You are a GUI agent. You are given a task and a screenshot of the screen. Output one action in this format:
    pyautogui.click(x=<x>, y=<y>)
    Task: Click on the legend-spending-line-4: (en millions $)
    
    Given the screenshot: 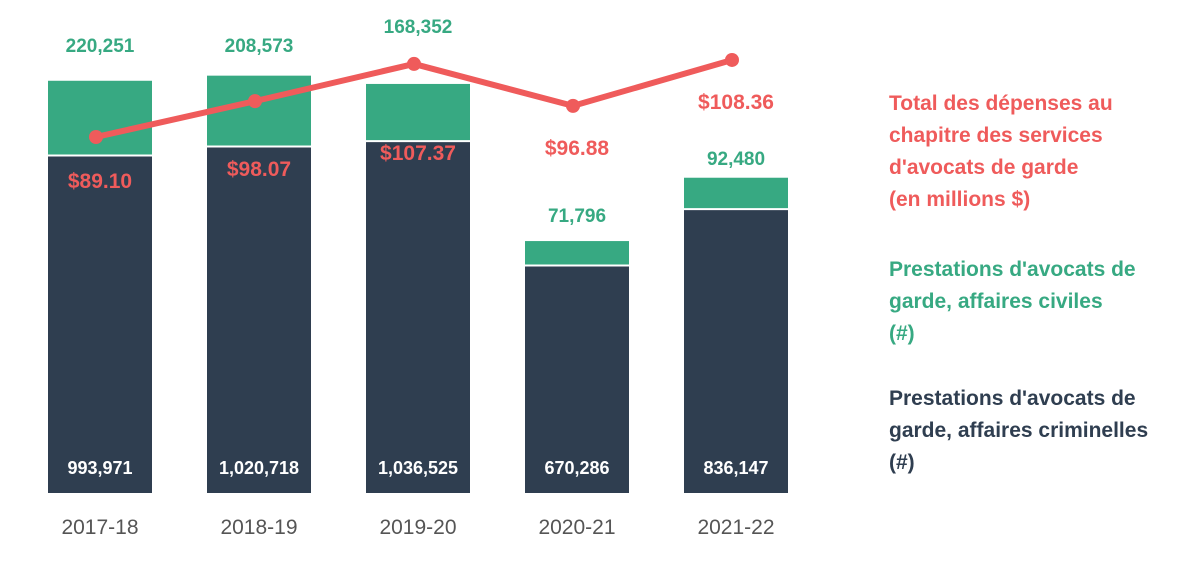 What is the action you would take?
    pyautogui.click(x=960, y=199)
    